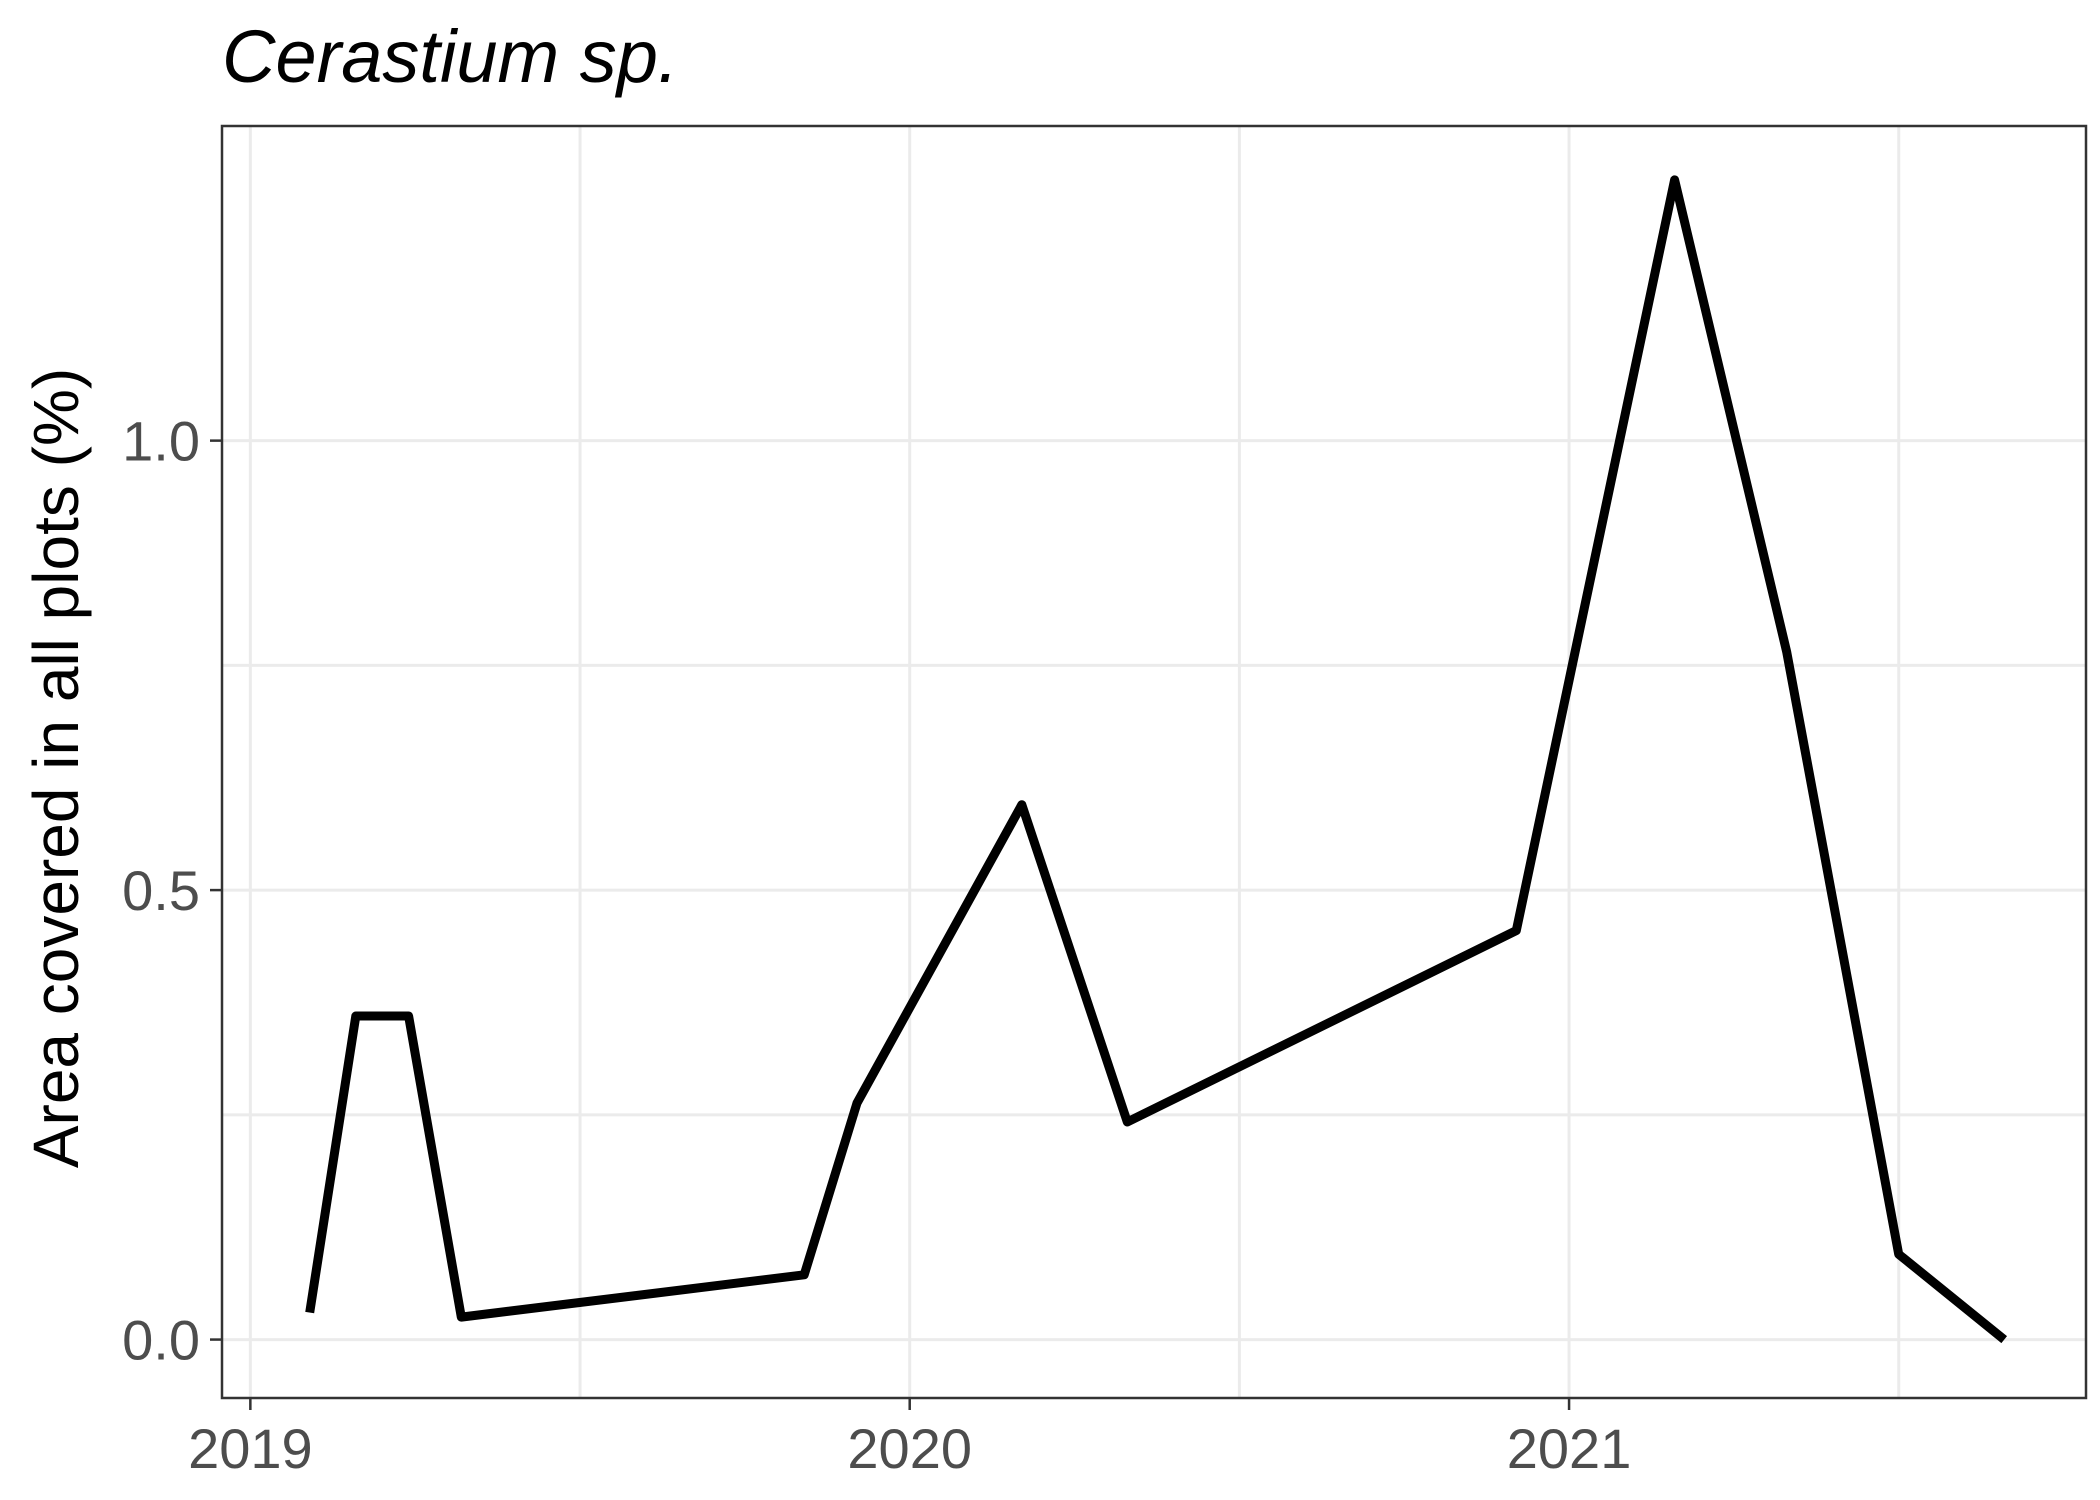 This screenshot has width=2100, height=1500. Describe the element at coordinates (250, 1448) in the screenshot. I see `x-tick-label: 2019` at that location.